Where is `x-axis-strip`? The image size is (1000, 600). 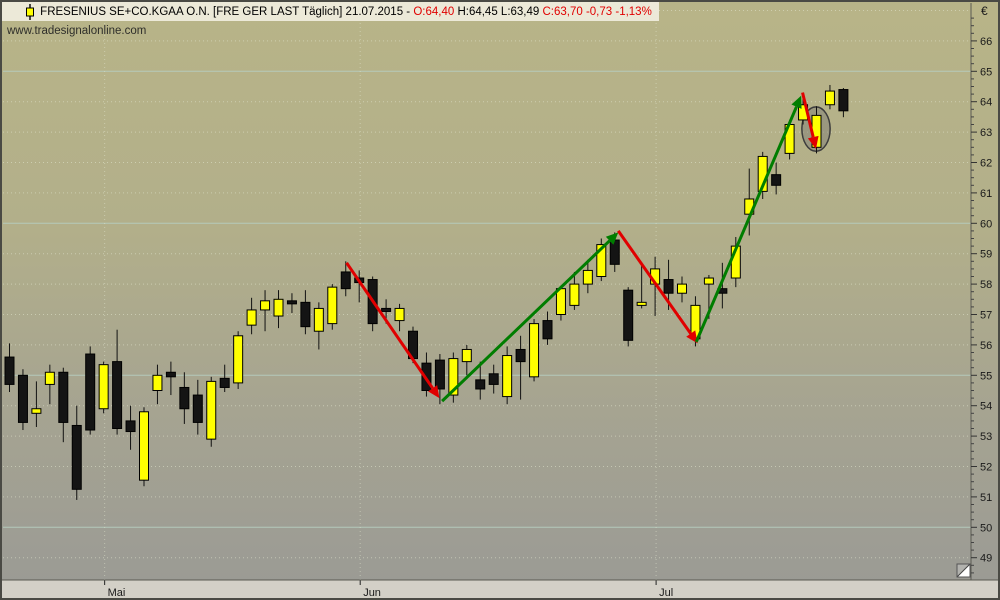 x-axis-strip is located at coordinates (500, 589).